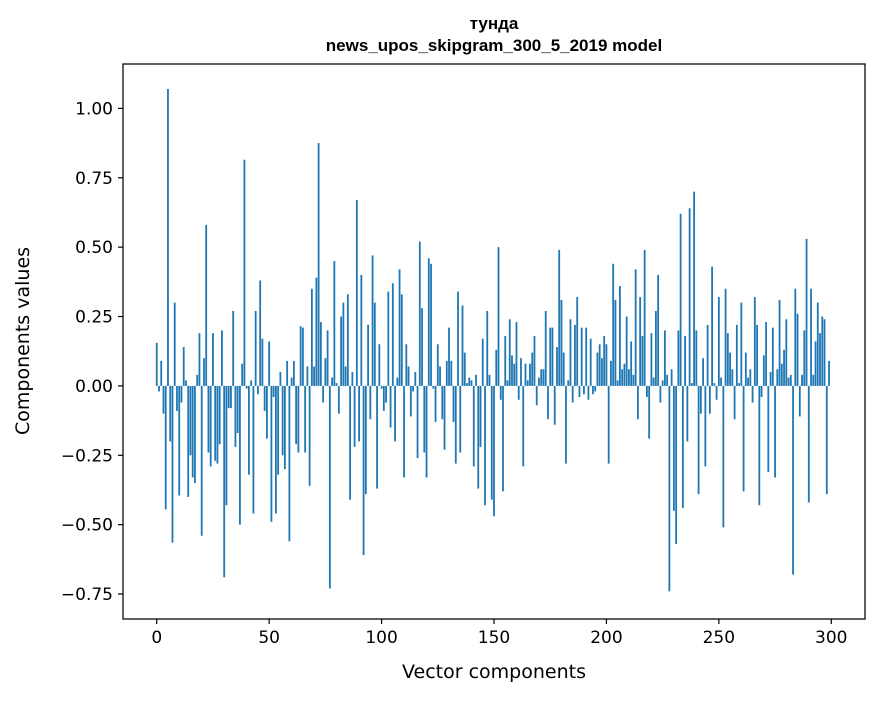 This screenshot has height=701, width=880. Describe the element at coordinates (494, 672) in the screenshot. I see `x-axis-label: Vector components` at that location.